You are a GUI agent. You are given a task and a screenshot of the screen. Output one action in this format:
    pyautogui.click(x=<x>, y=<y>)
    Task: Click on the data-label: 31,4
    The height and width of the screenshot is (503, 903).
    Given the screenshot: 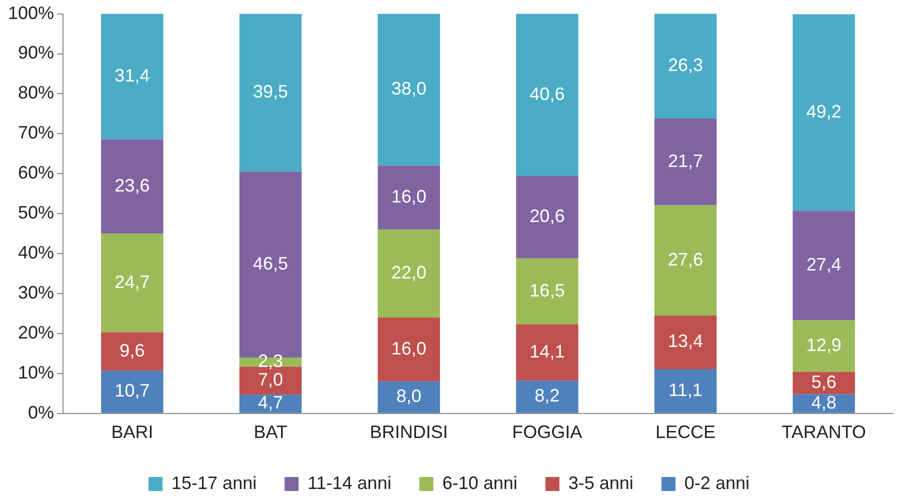 What is the action you would take?
    pyautogui.click(x=132, y=76)
    